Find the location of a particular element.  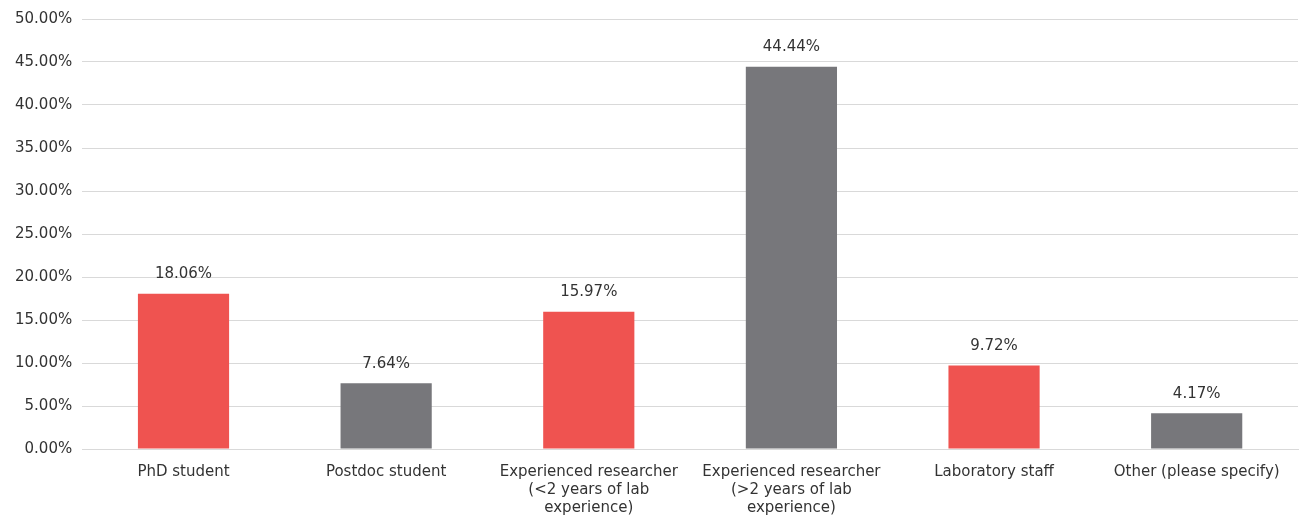

y-tick-label: 25.00% is located at coordinates (43, 232).